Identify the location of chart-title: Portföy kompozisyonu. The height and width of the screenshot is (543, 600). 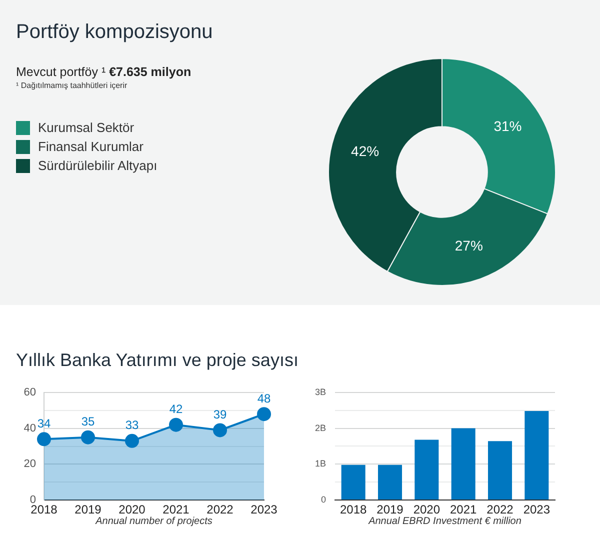
(114, 32).